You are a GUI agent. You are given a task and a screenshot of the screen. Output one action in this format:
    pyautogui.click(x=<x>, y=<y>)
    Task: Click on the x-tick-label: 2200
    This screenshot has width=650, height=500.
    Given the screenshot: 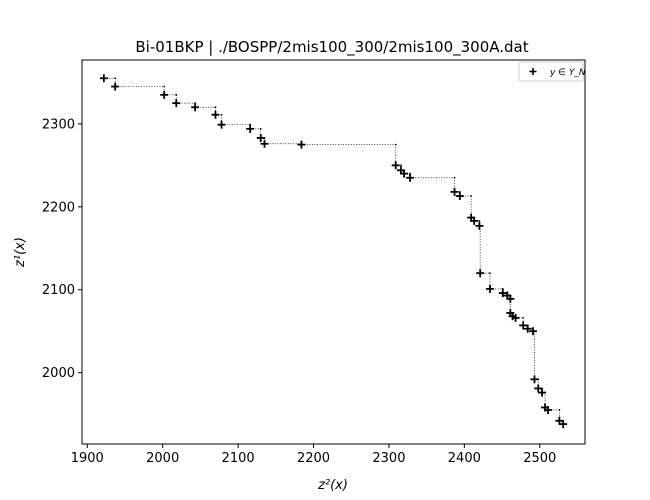 What is the action you would take?
    pyautogui.click(x=313, y=458)
    